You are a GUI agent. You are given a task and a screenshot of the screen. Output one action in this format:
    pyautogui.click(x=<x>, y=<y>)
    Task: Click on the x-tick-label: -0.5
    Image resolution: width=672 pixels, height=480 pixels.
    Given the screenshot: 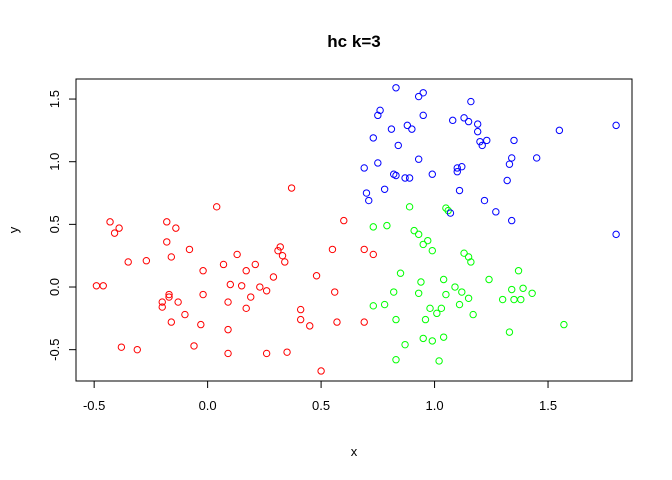 What is the action you would take?
    pyautogui.click(x=94, y=405)
    